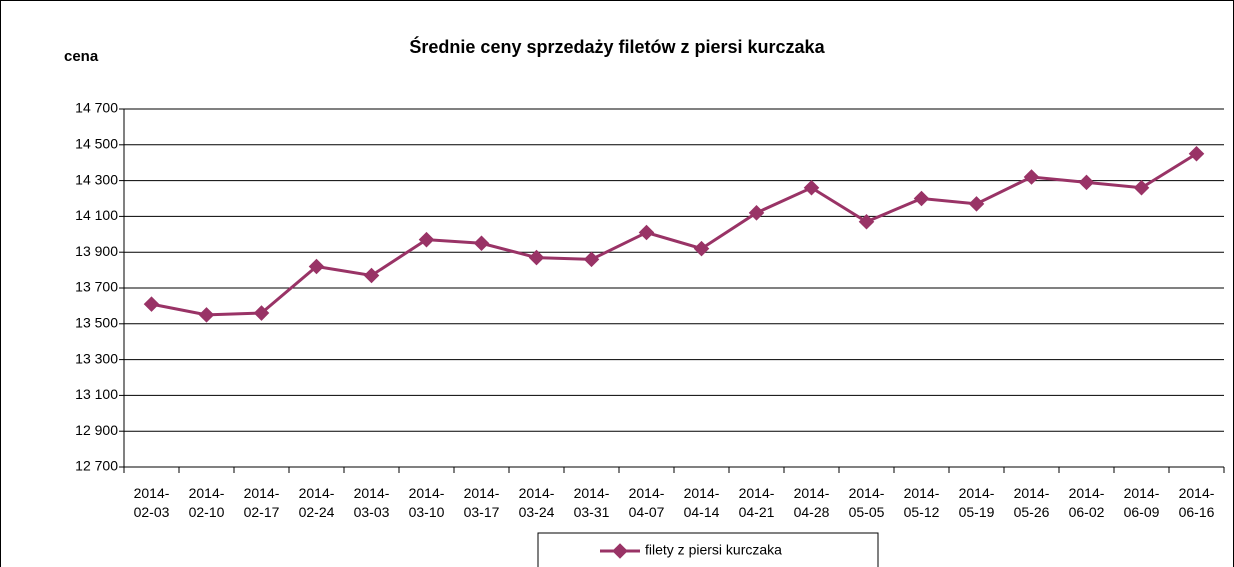  Describe the element at coordinates (316, 502) in the screenshot. I see `x-tick-label: 2014-02-24` at that location.